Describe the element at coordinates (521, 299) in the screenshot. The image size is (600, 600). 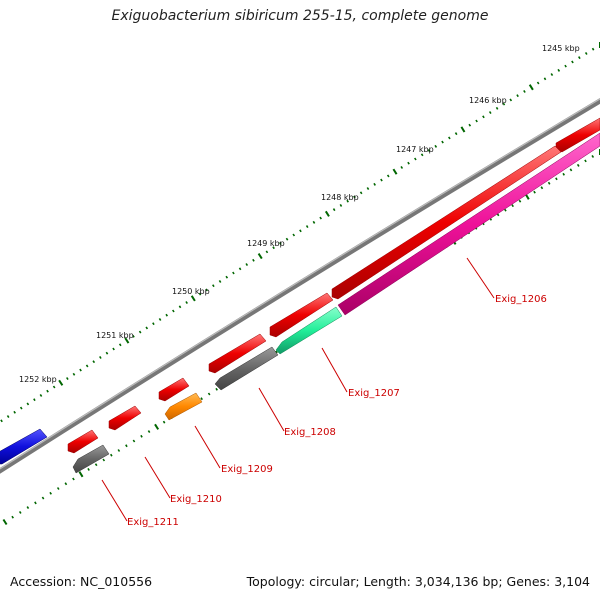
I see `gene-label-1206: Exig_1206` at that location.